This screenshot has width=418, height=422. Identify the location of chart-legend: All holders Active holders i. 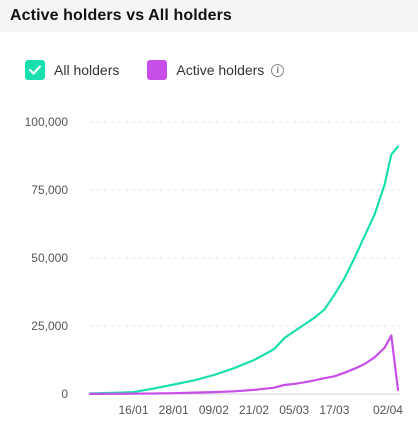
(168, 70).